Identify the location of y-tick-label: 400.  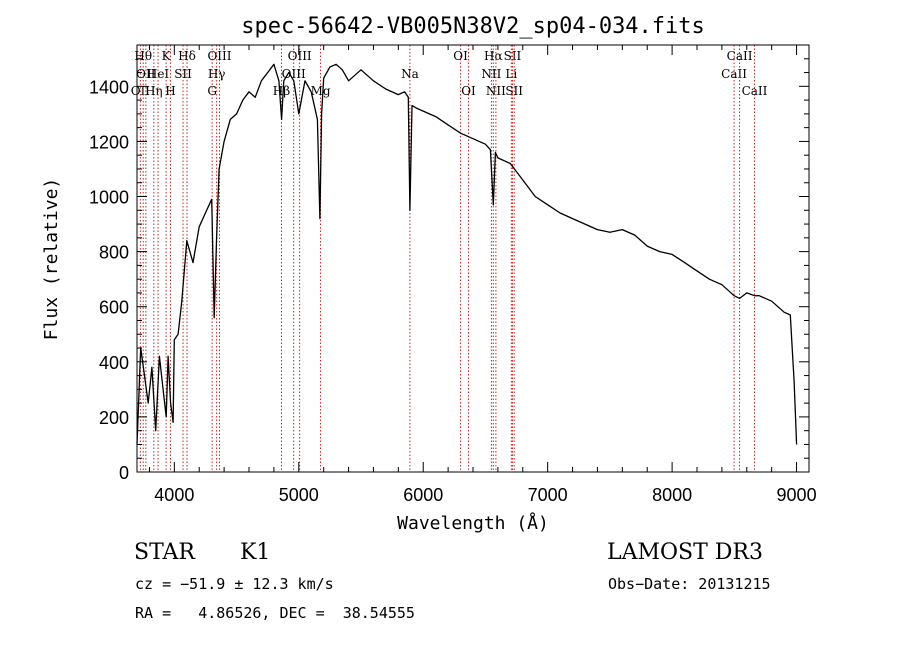
(114, 363).